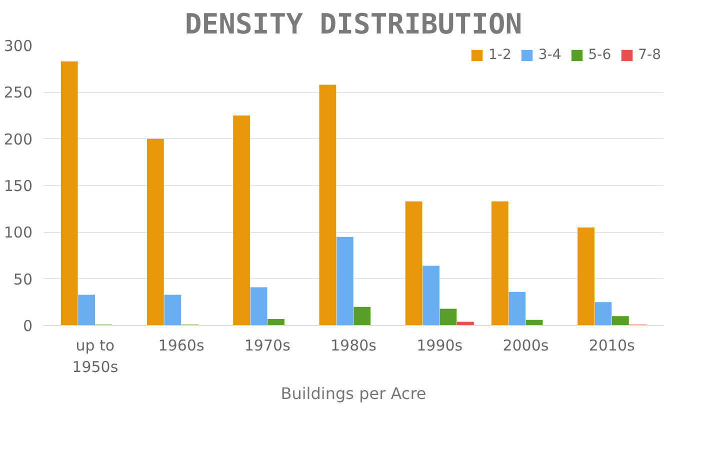 The width and height of the screenshot is (706, 467). I want to click on x-tick-label: 1970s, so click(267, 345).